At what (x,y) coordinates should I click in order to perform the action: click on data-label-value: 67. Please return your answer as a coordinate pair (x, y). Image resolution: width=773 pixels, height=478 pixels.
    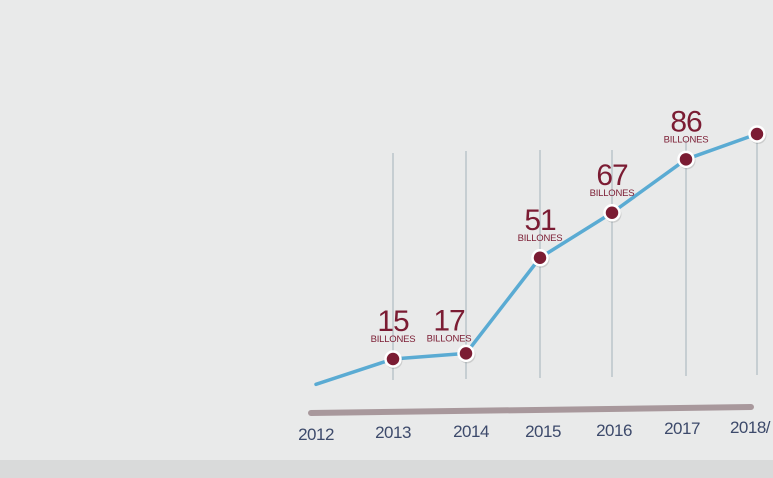
    Looking at the image, I should click on (612, 175).